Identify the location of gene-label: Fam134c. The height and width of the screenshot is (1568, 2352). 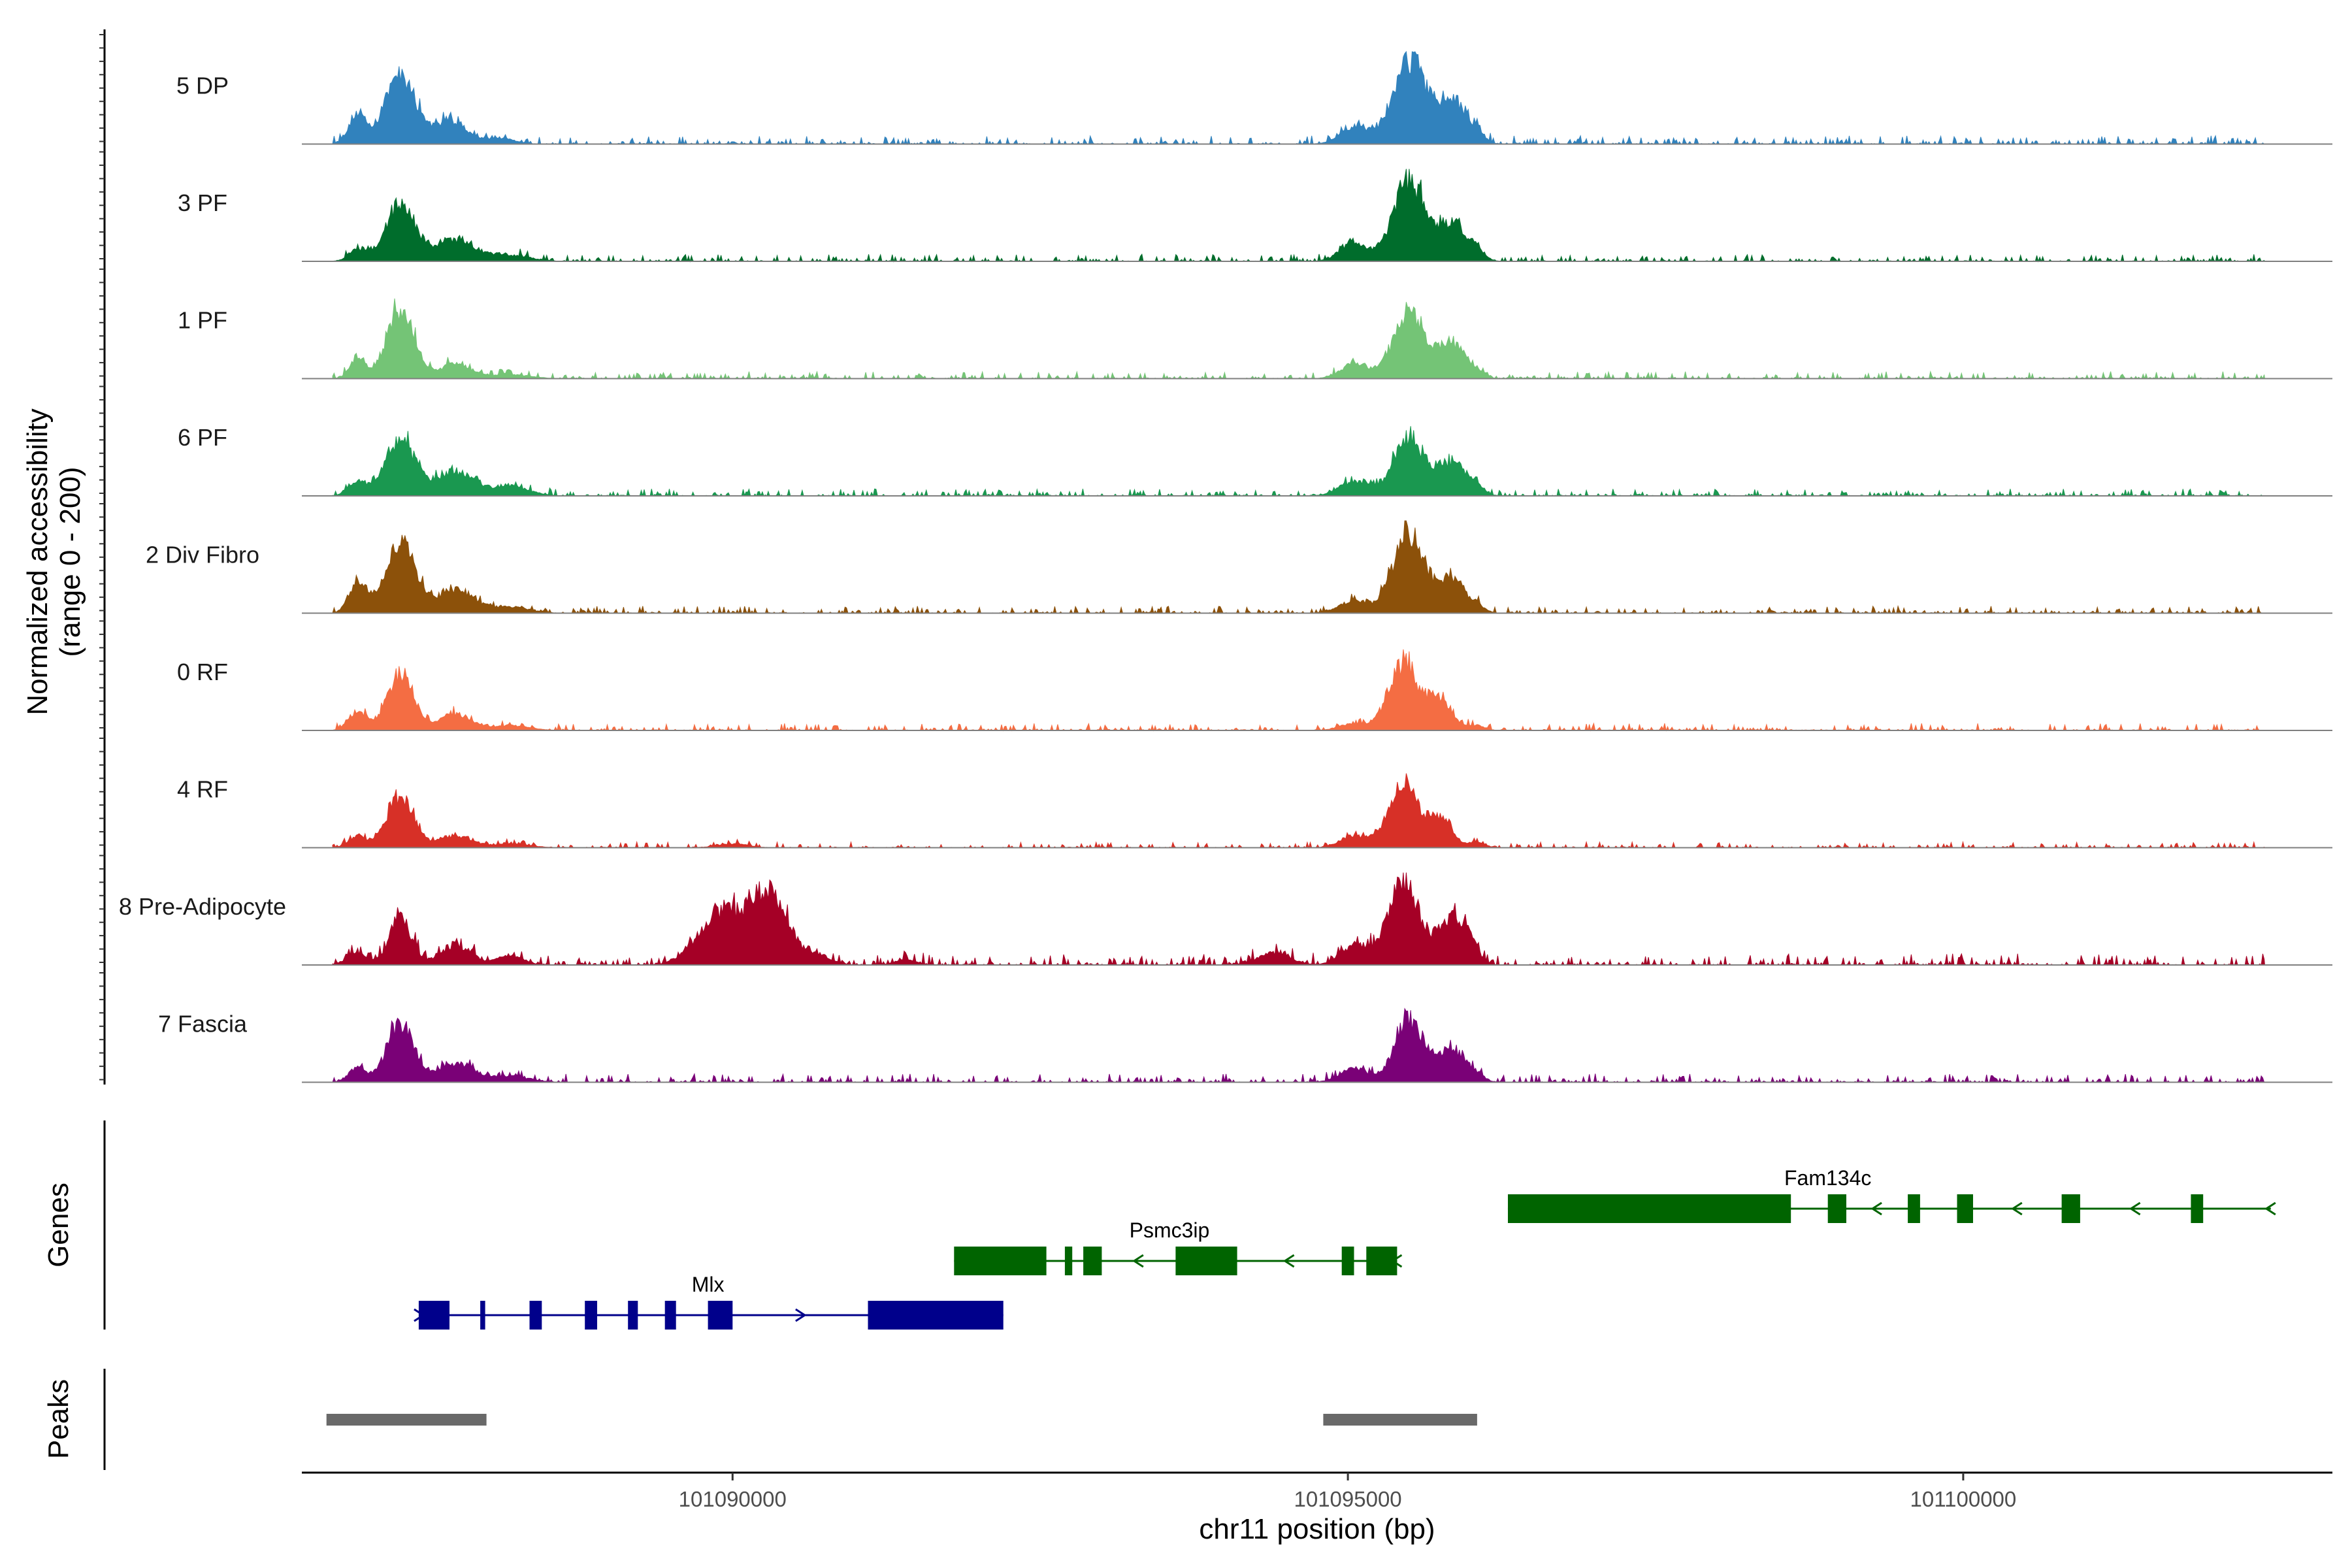
(1827, 1178).